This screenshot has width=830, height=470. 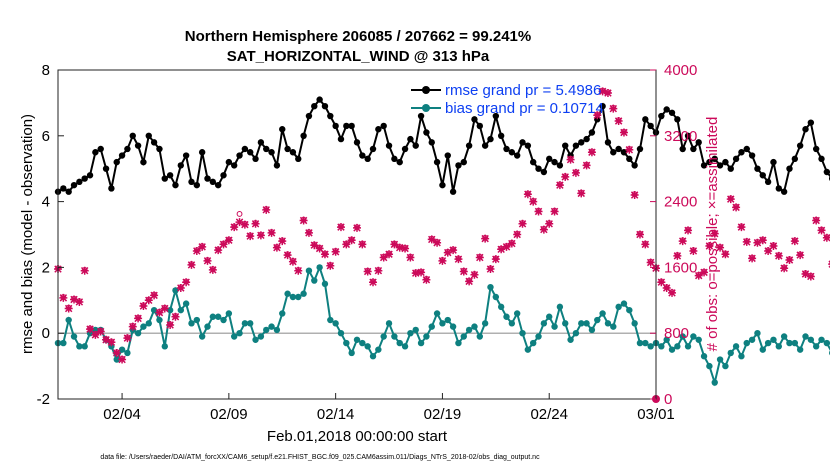 What do you see at coordinates (46, 136) in the screenshot?
I see `y-tick-label: 6` at bounding box center [46, 136].